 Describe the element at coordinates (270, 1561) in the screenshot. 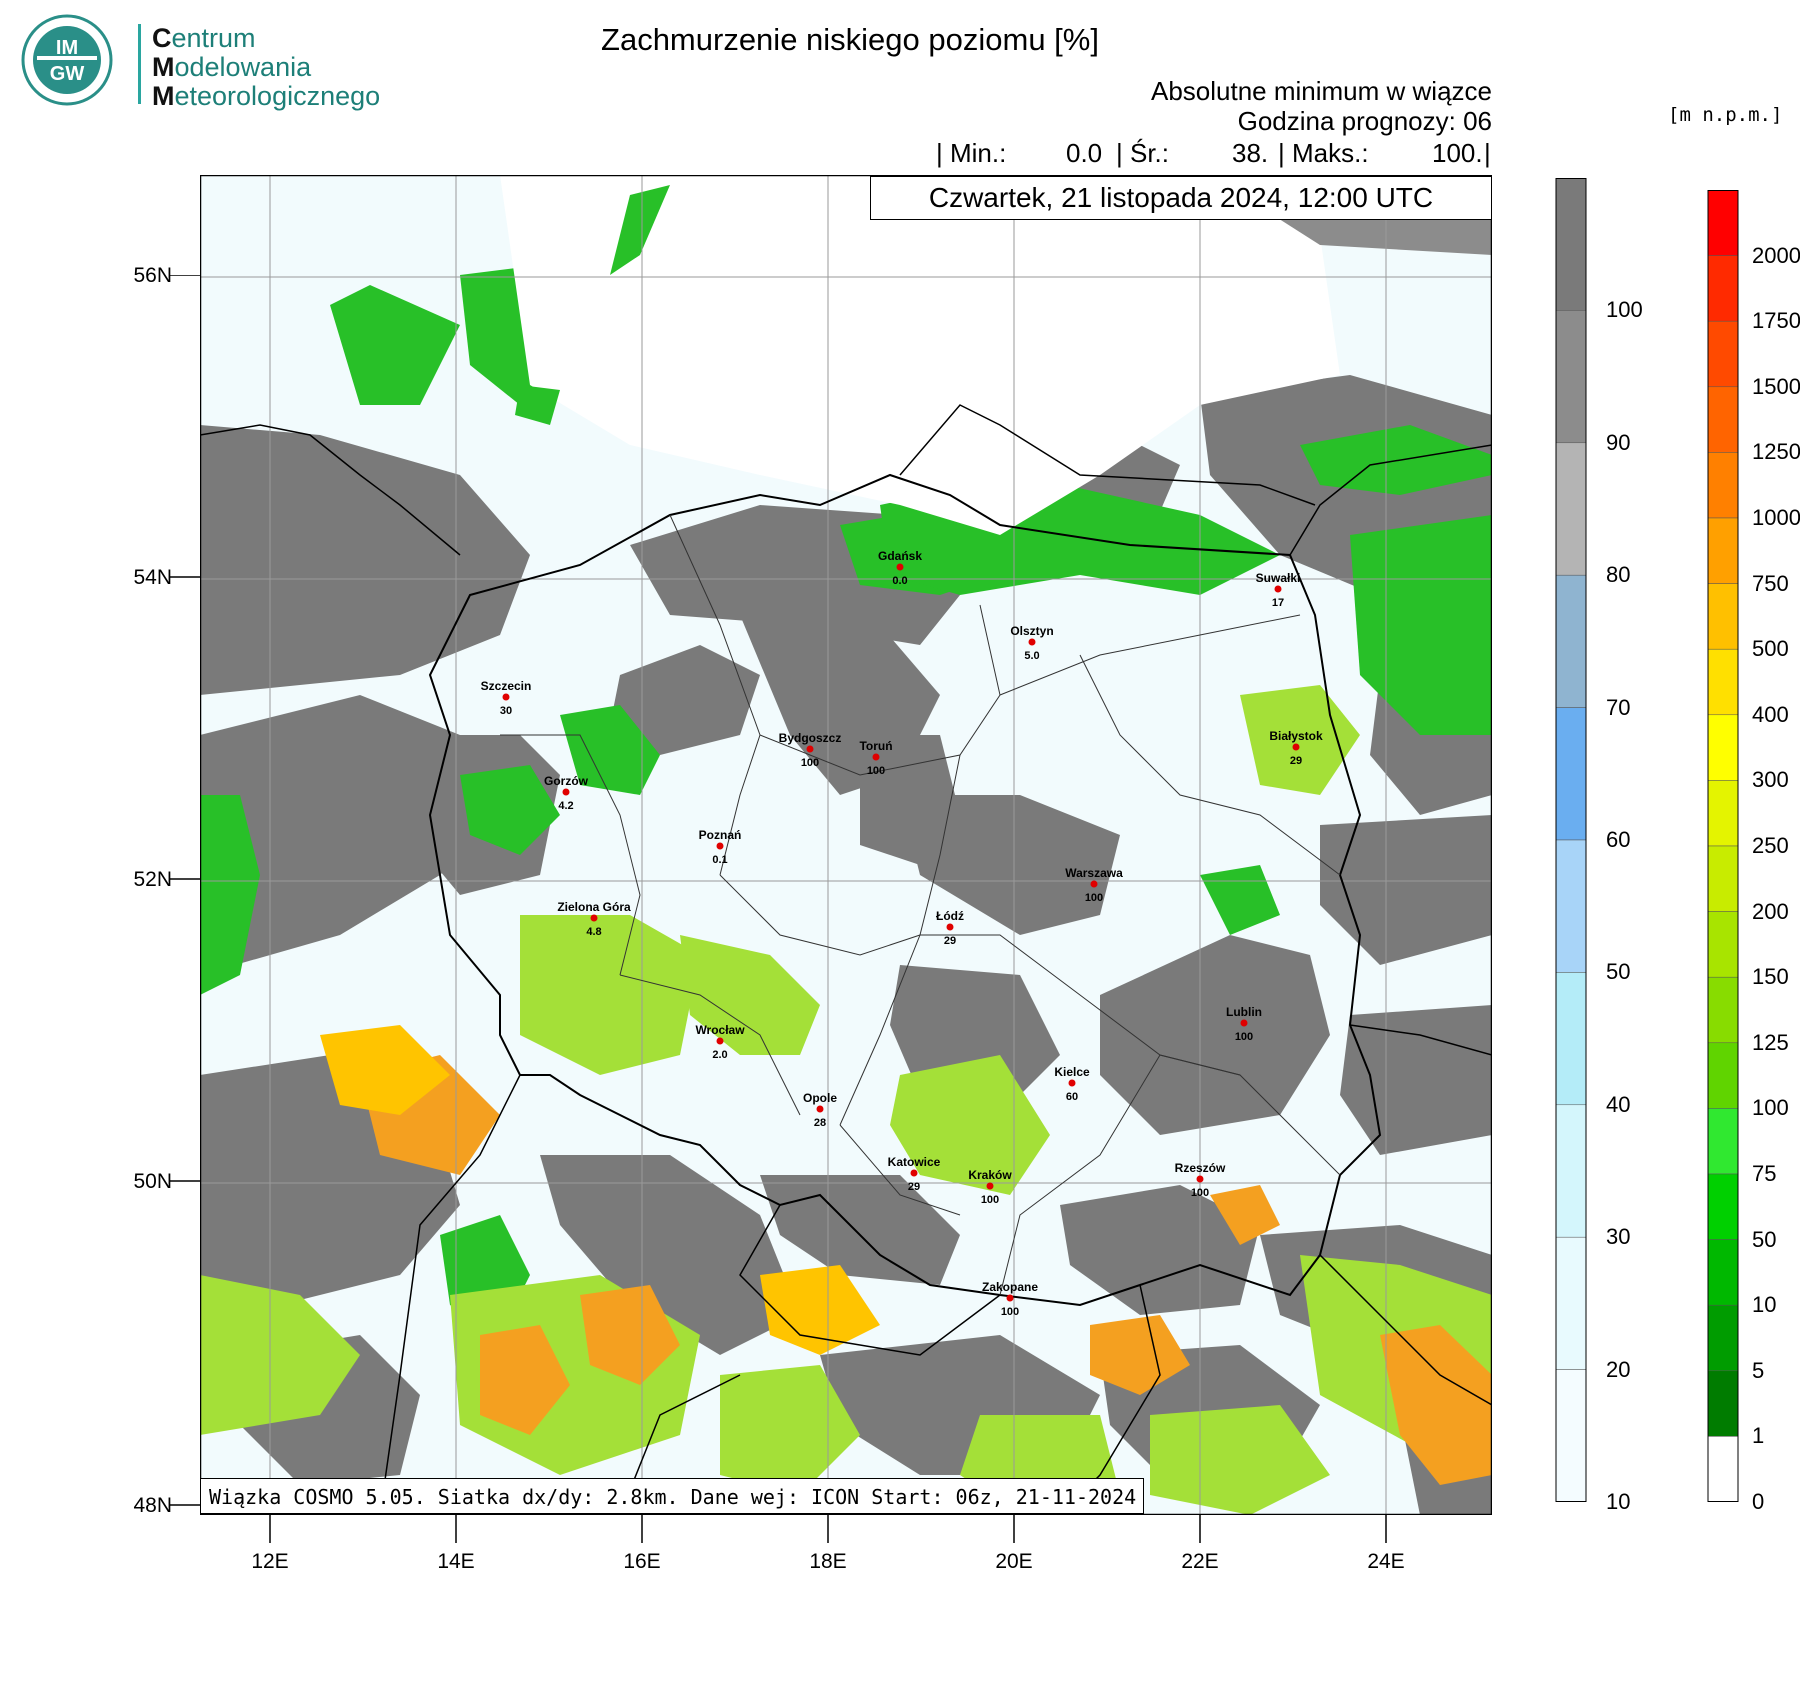

I see `lon-label: 12E` at that location.